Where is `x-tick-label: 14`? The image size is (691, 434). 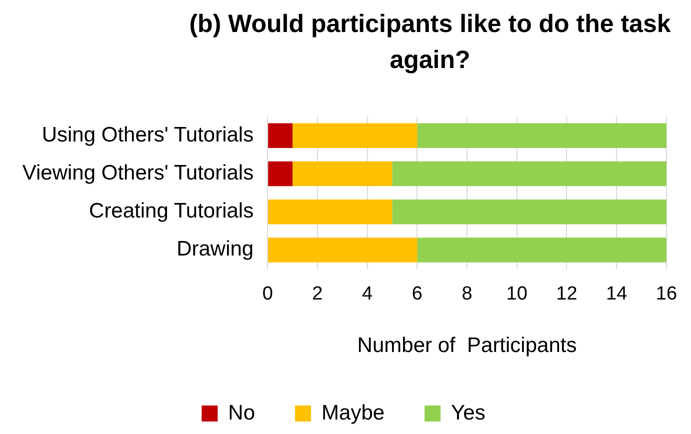
x-tick-label: 14 is located at coordinates (617, 294).